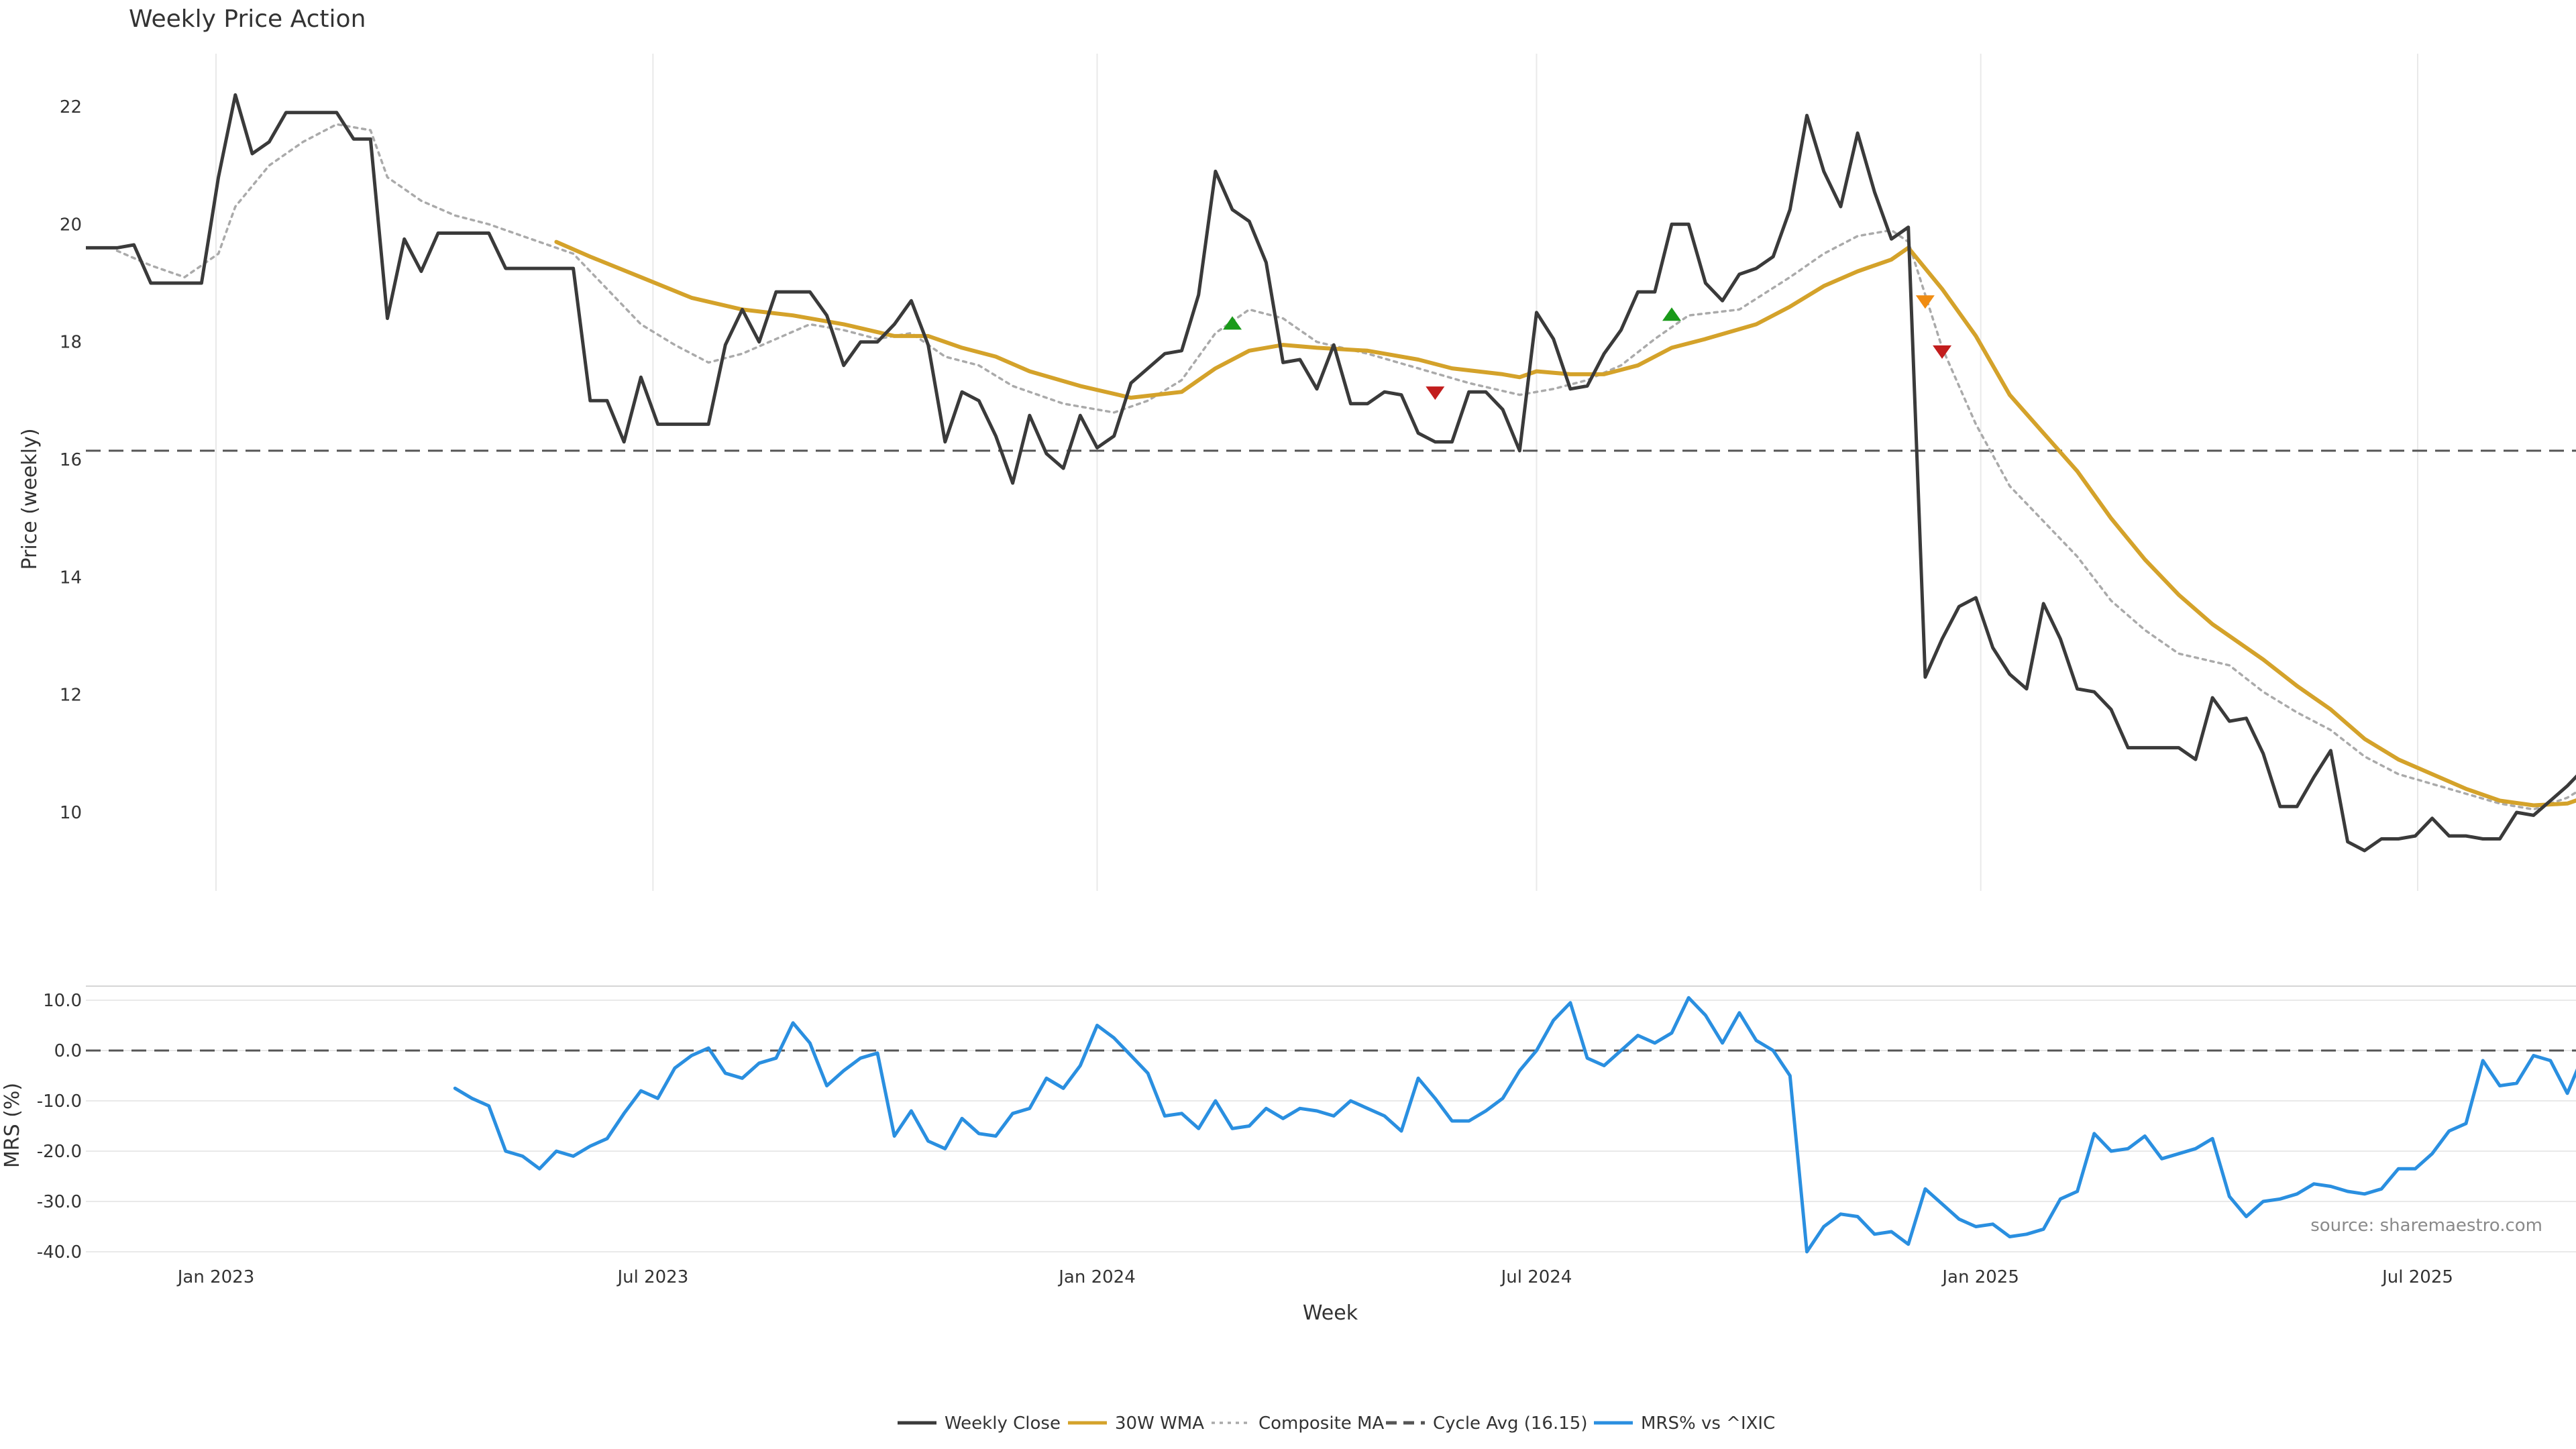 The height and width of the screenshot is (1449, 2576). What do you see at coordinates (71, 696) in the screenshot?
I see `price-y-tick-label: 12` at bounding box center [71, 696].